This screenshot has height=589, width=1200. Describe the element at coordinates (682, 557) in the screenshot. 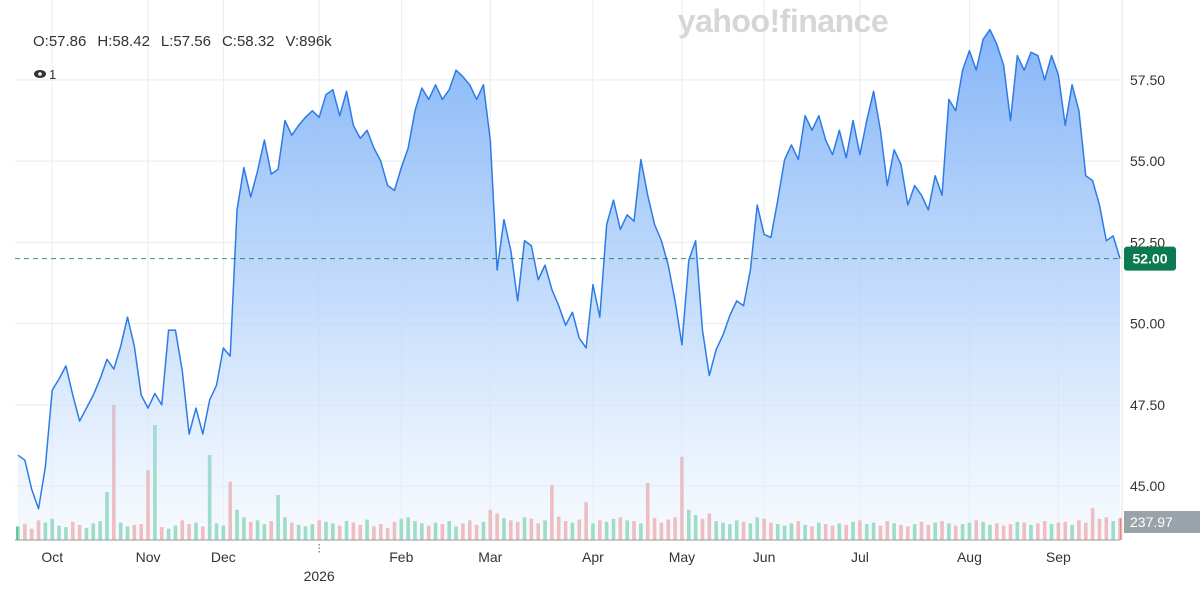

I see `x-tick-label: May` at that location.